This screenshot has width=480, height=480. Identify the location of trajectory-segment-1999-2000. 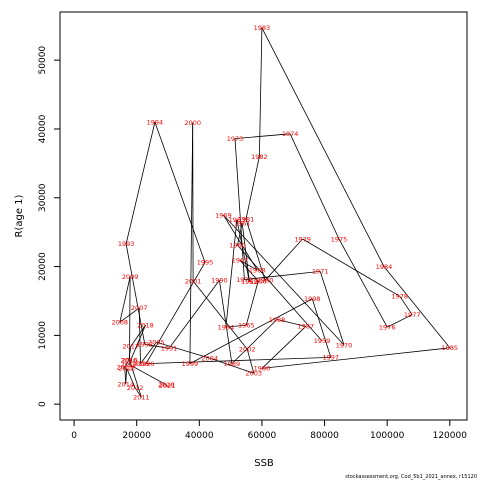
(191, 243).